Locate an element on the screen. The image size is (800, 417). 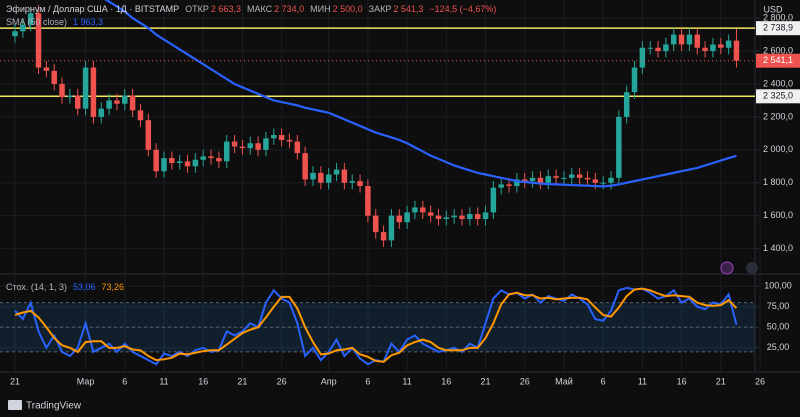
settings-icon is located at coordinates (752, 268).